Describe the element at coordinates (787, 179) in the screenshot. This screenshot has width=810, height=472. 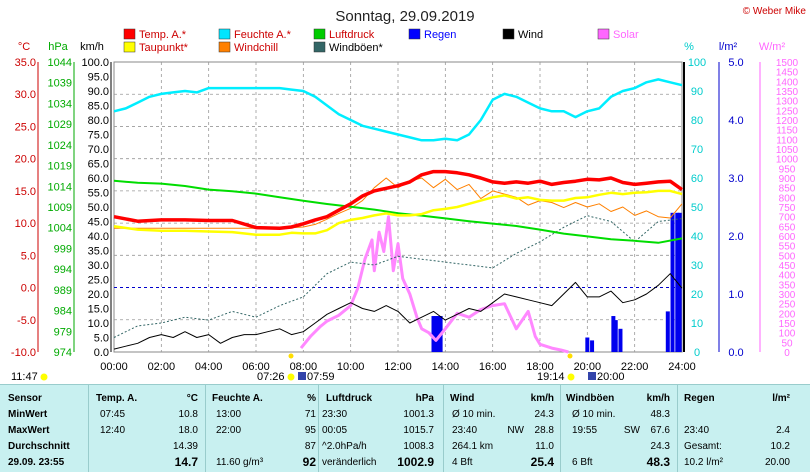
I see `tick-label: 900` at that location.